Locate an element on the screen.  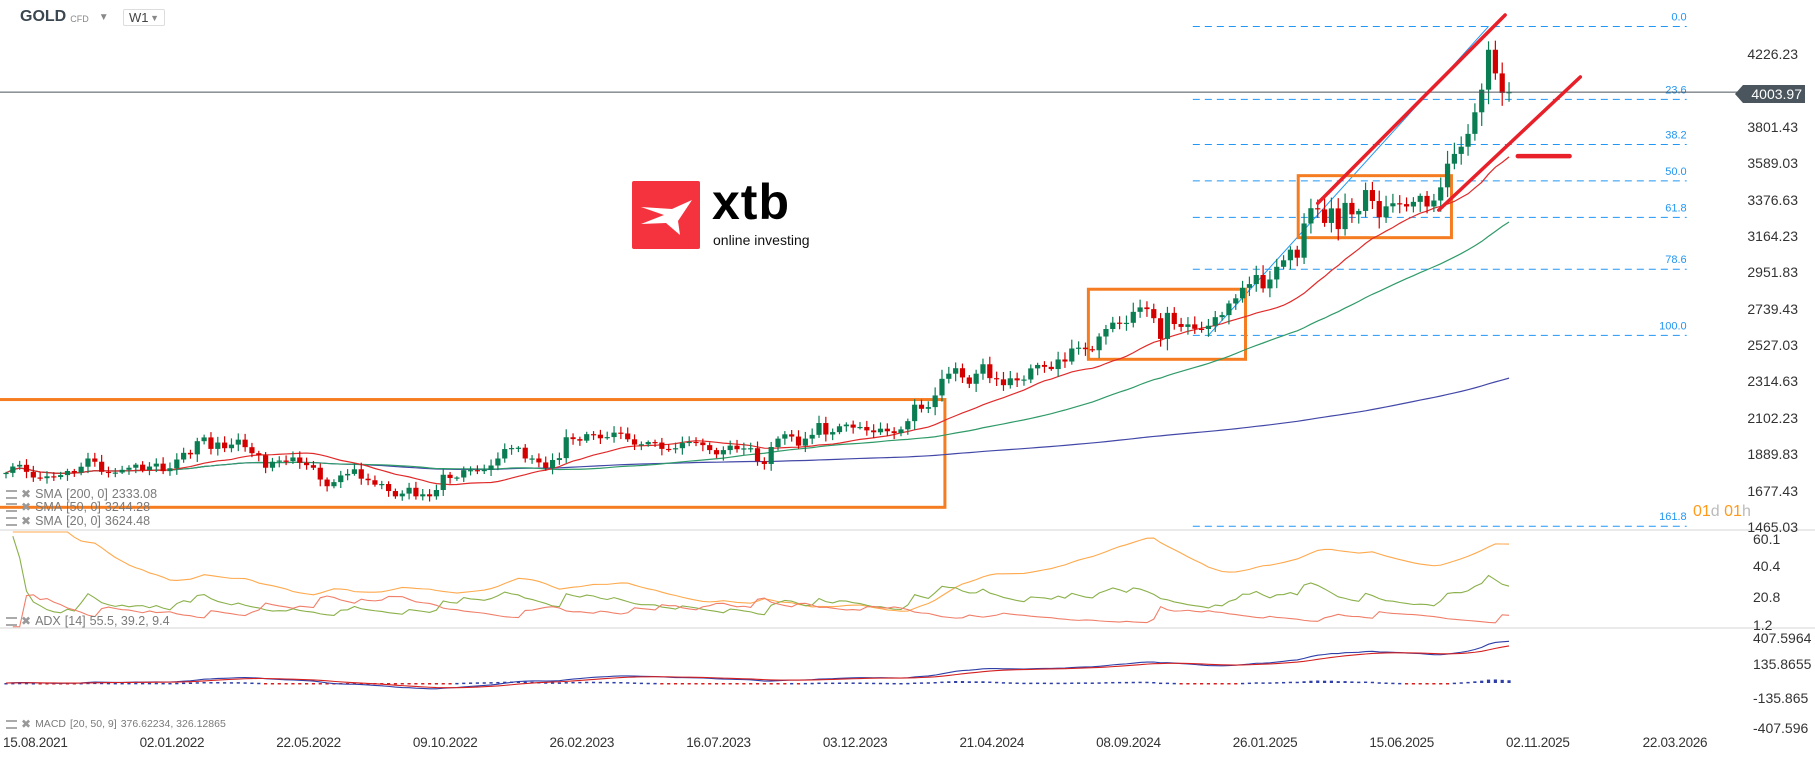
trendlines is located at coordinates (1449, 112).